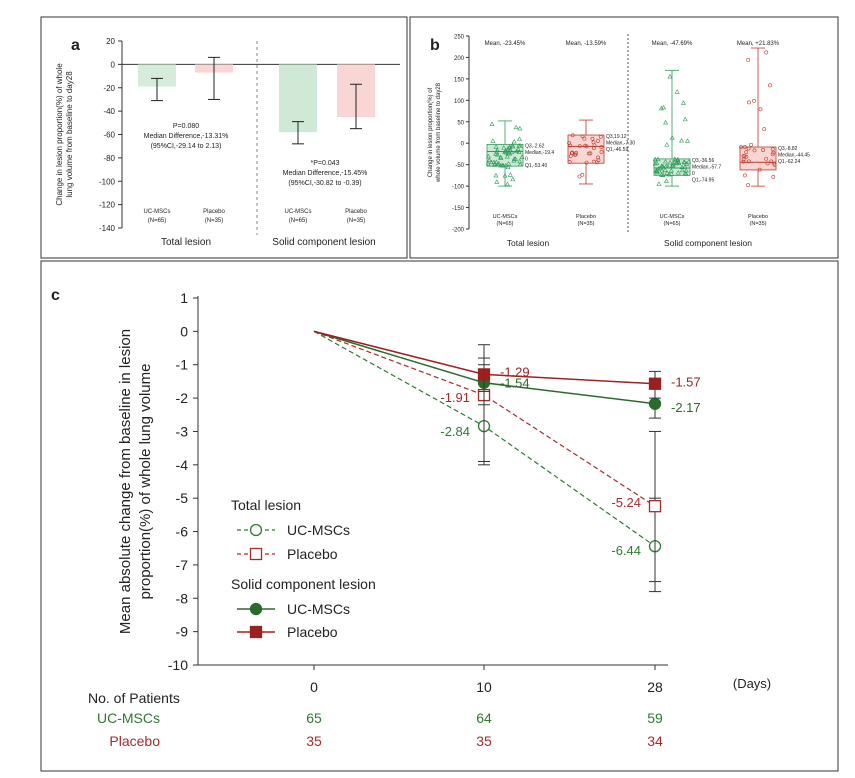 The image size is (855, 778). What do you see at coordinates (314, 718) in the screenshot?
I see `patients-count: 65` at bounding box center [314, 718].